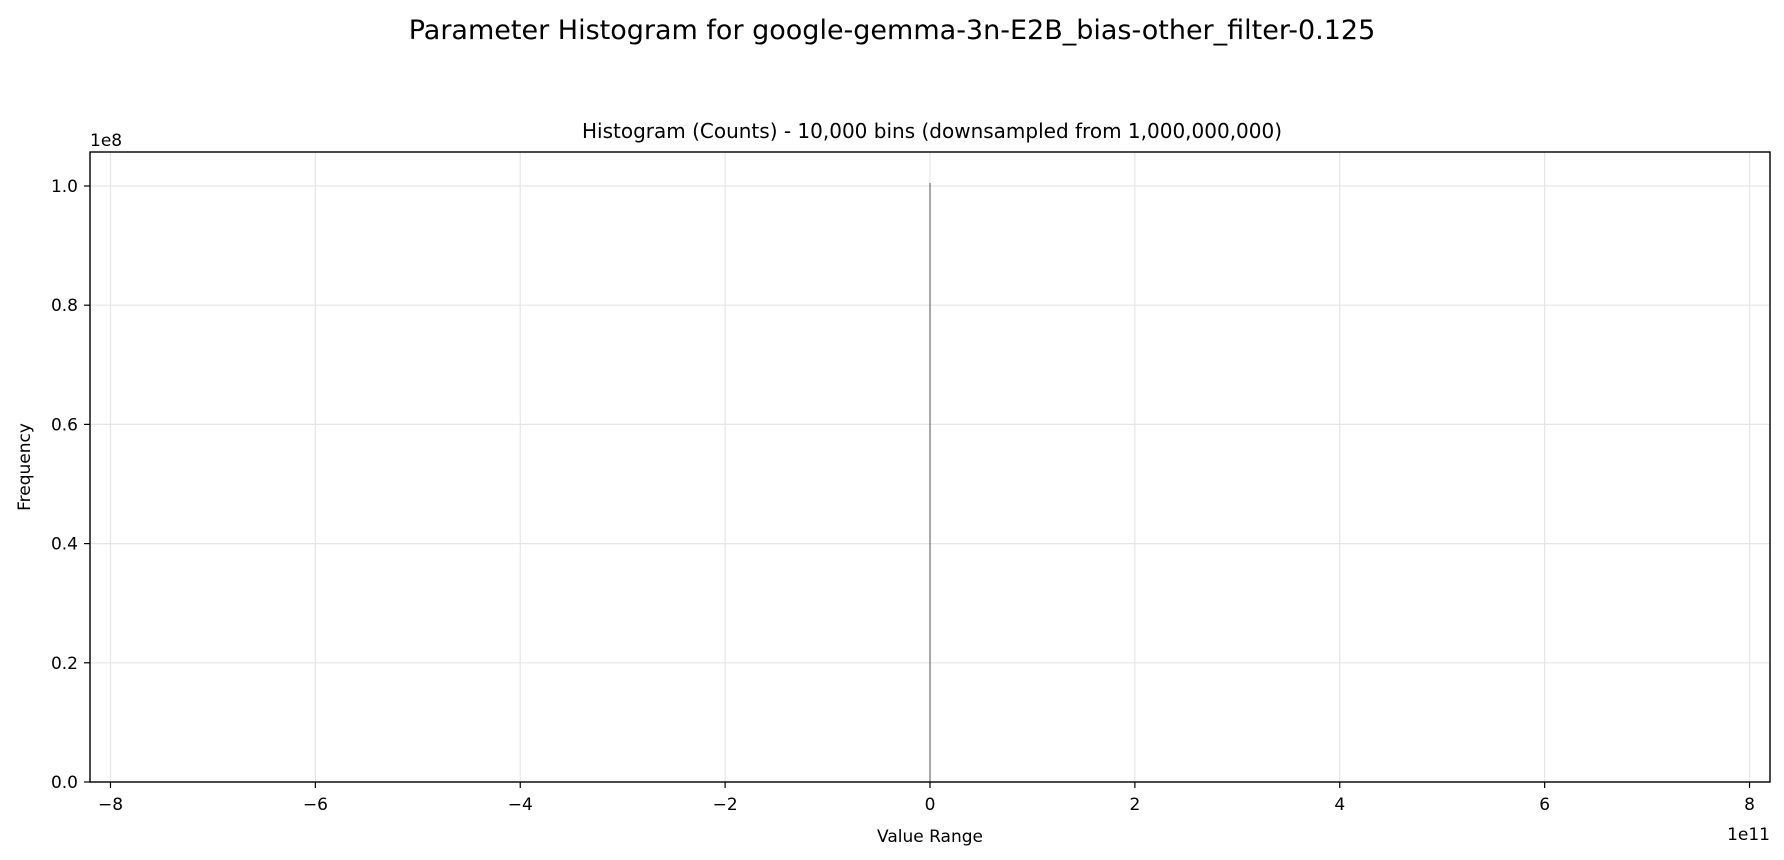  Describe the element at coordinates (64, 783) in the screenshot. I see `y-tick-label: 0.0` at that location.